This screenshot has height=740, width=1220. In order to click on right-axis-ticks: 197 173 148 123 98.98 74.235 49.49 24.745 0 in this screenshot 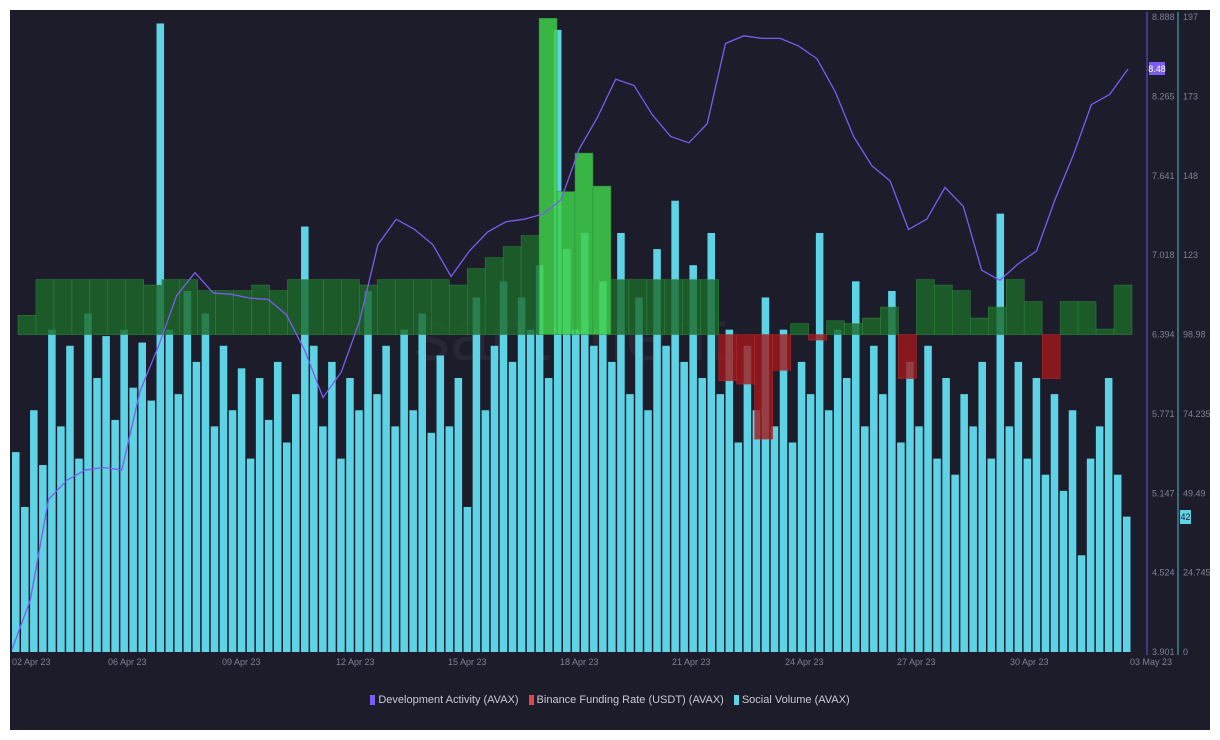, I will do `click(1197, 334)`.